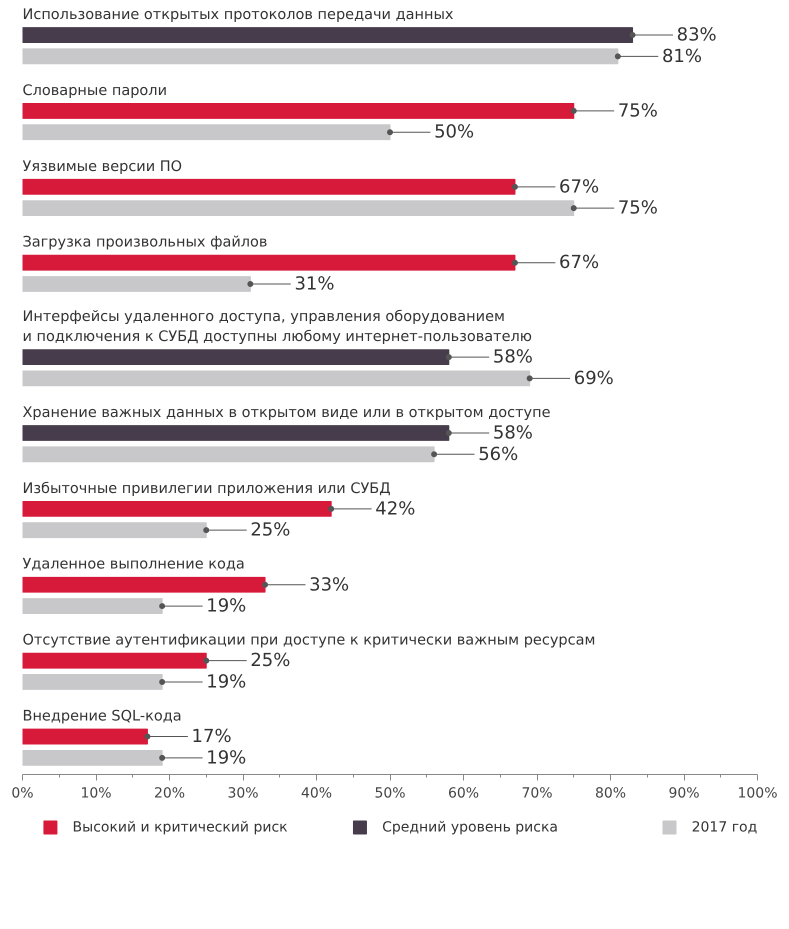 Image resolution: width=789 pixels, height=929 pixels. Describe the element at coordinates (610, 794) in the screenshot. I see `x-tick-label: 80%` at that location.